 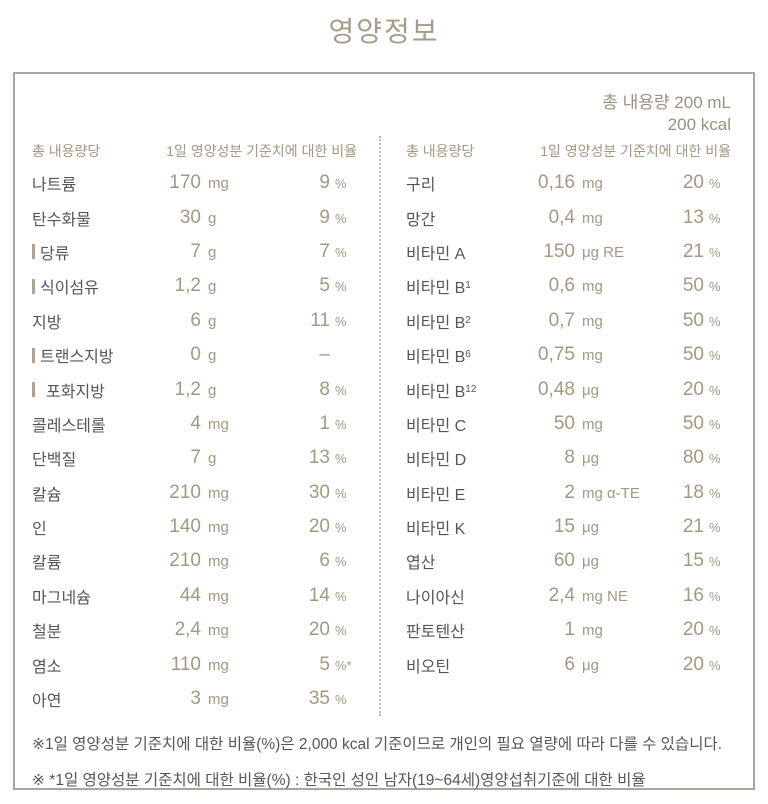 What do you see at coordinates (327, 595) in the screenshot?
I see `nutrient-daily-pct: 14%` at bounding box center [327, 595].